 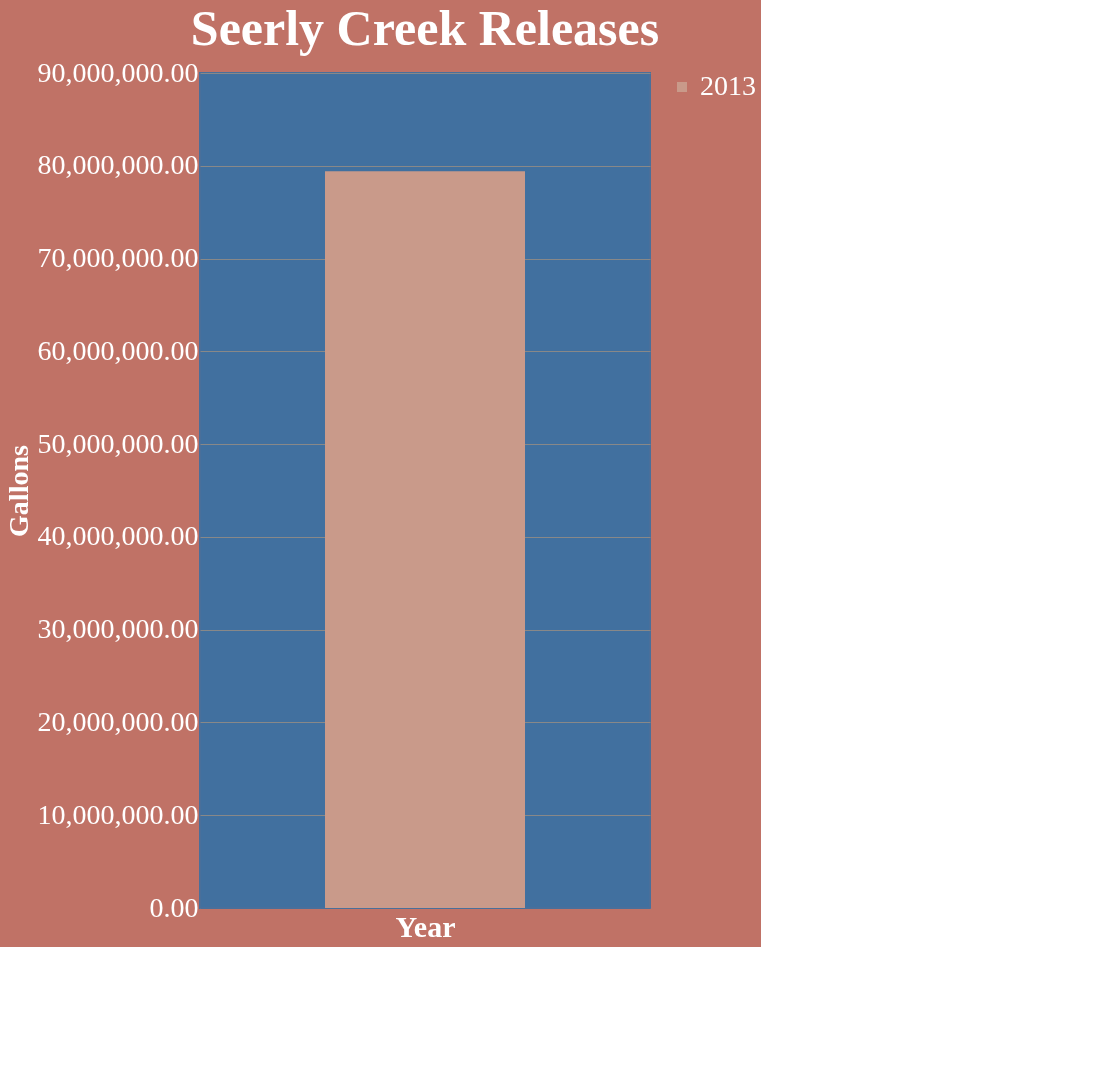 What do you see at coordinates (118, 258) in the screenshot?
I see `y-tick-label: 70,000,000.00` at bounding box center [118, 258].